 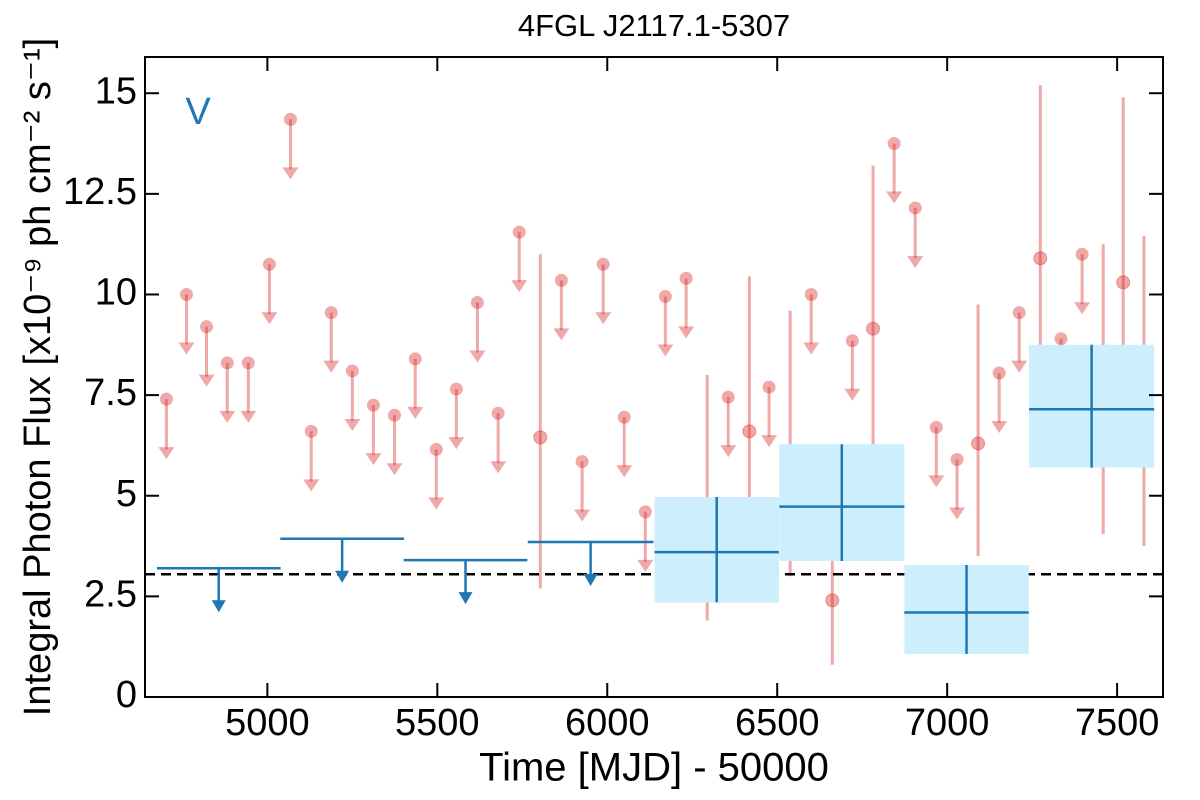 I want to click on x-axis-label: Time [MJD] - 50000, so click(x=654, y=768).